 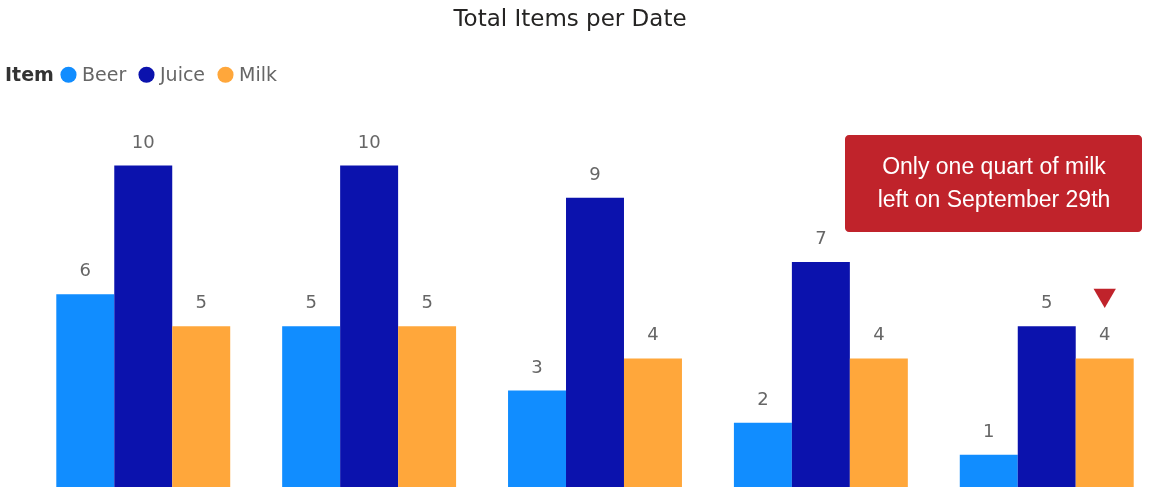 What do you see at coordinates (595, 173) in the screenshot?
I see `data-label: 9` at bounding box center [595, 173].